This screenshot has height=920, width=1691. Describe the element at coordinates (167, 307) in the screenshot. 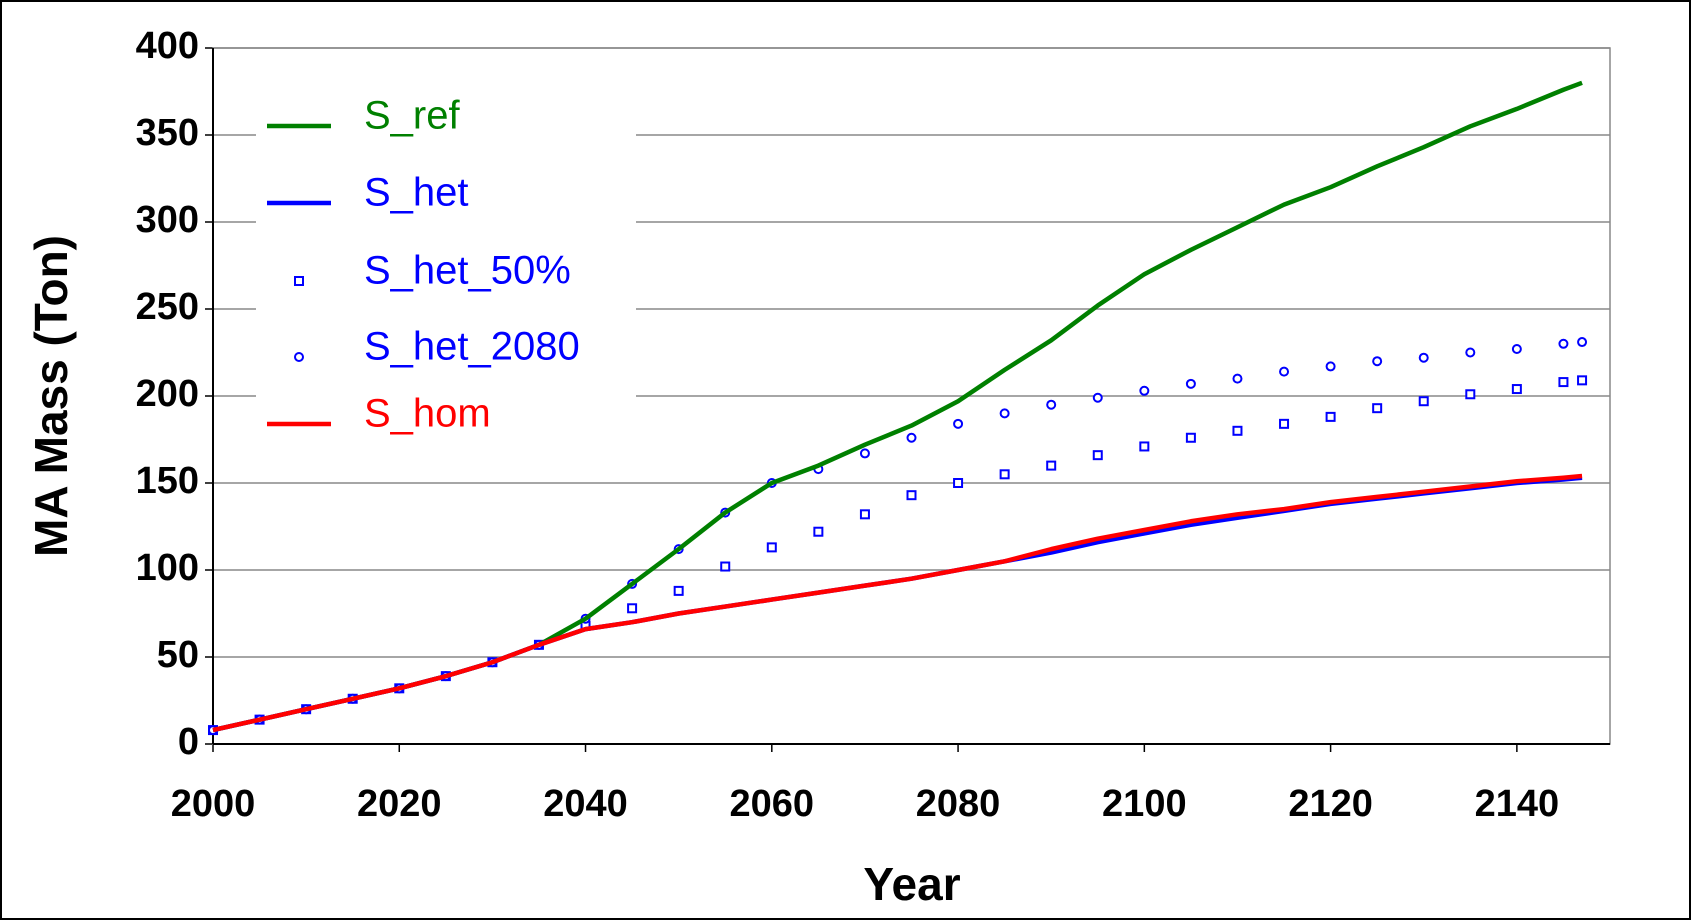

I see `y-tick-label: 250` at that location.